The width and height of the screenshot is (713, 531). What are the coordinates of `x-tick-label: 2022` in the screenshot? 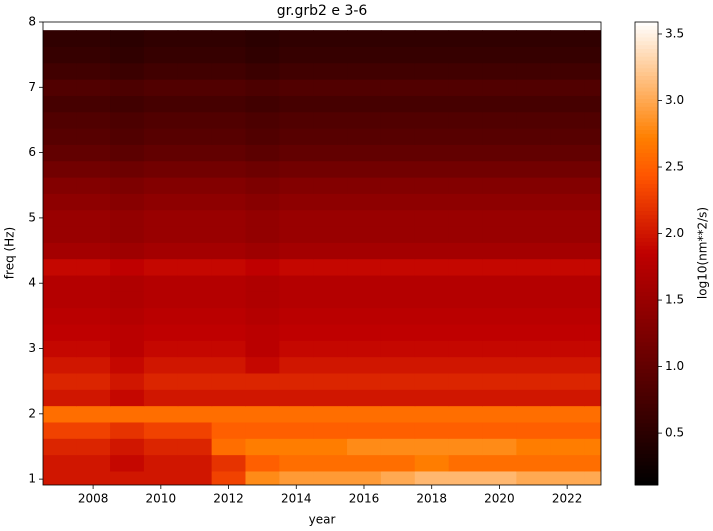 It's located at (567, 499).